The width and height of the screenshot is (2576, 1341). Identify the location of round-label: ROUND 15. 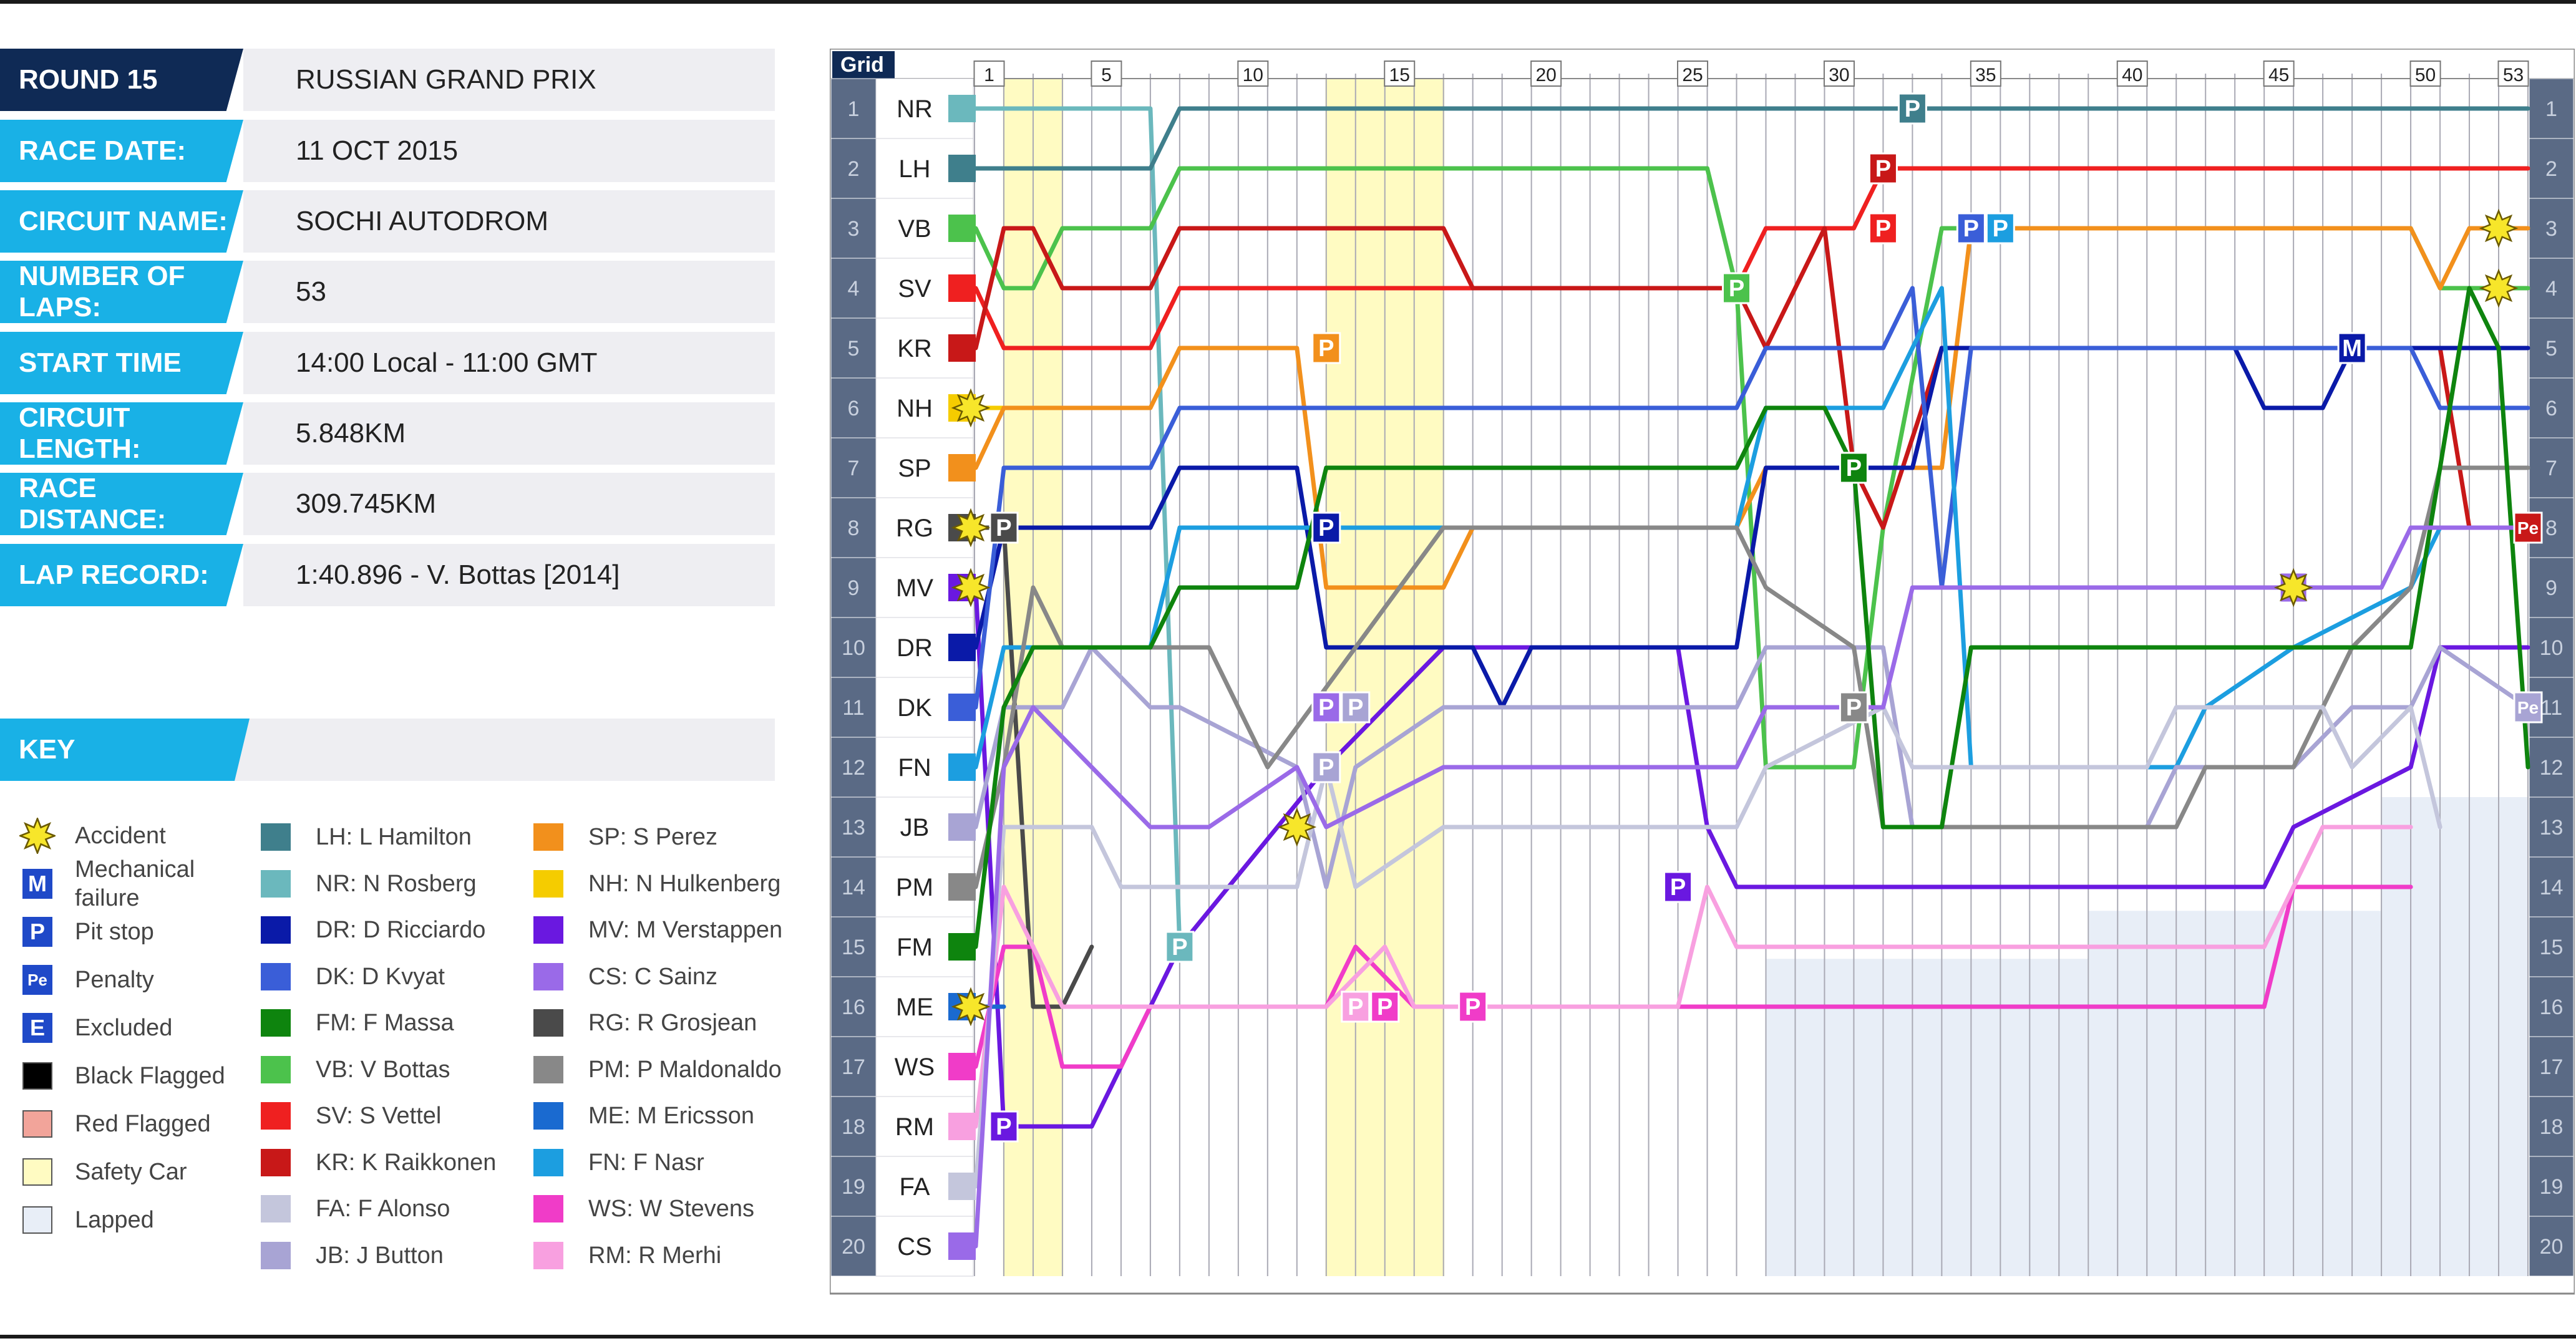
(121, 80).